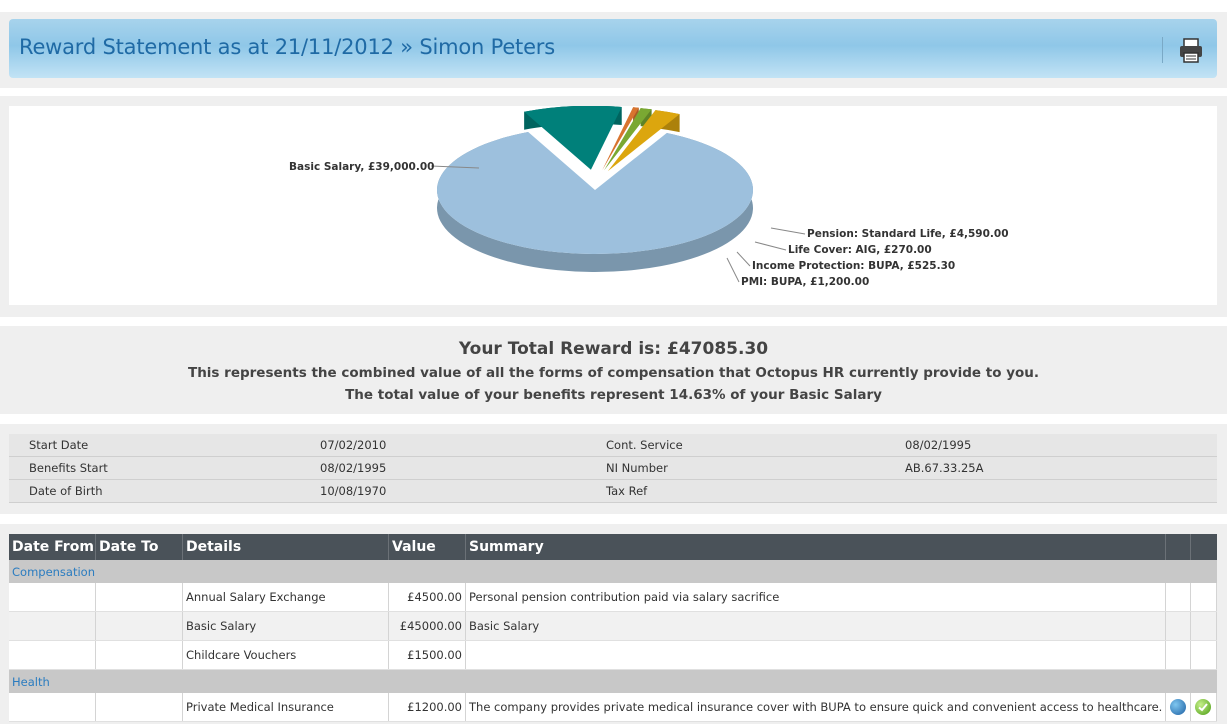 Image resolution: width=1232 pixels, height=724 pixels. Describe the element at coordinates (815, 547) in the screenshot. I see `column-header-summary: Summary` at that location.